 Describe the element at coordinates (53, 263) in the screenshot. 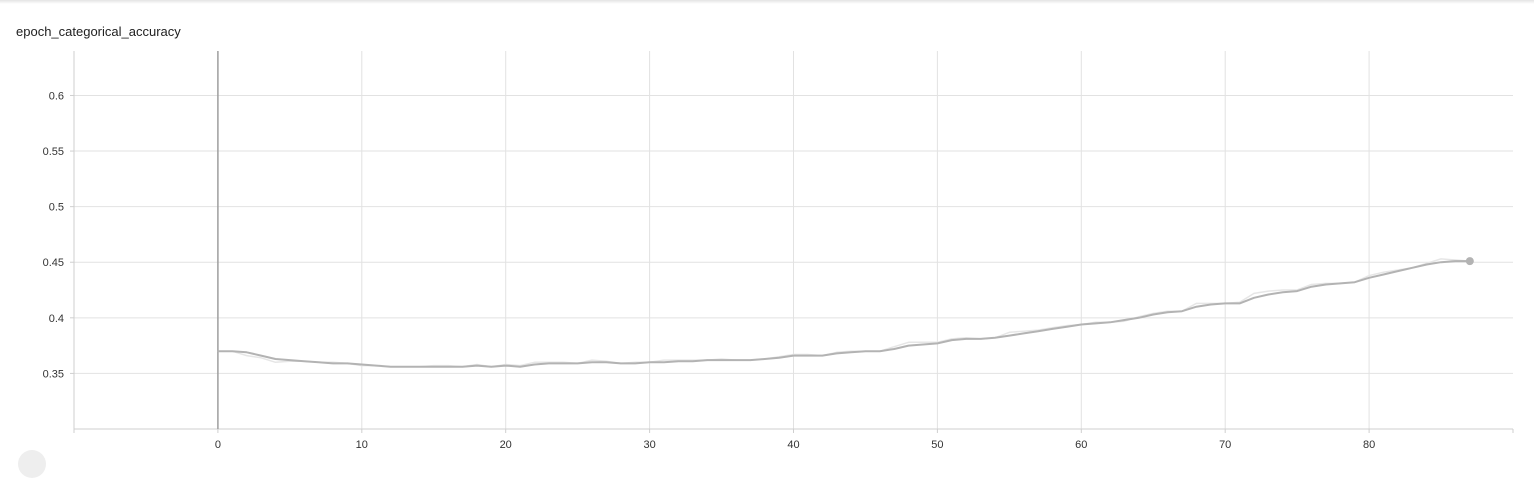

I see `y-tick-label: 0.45` at that location.